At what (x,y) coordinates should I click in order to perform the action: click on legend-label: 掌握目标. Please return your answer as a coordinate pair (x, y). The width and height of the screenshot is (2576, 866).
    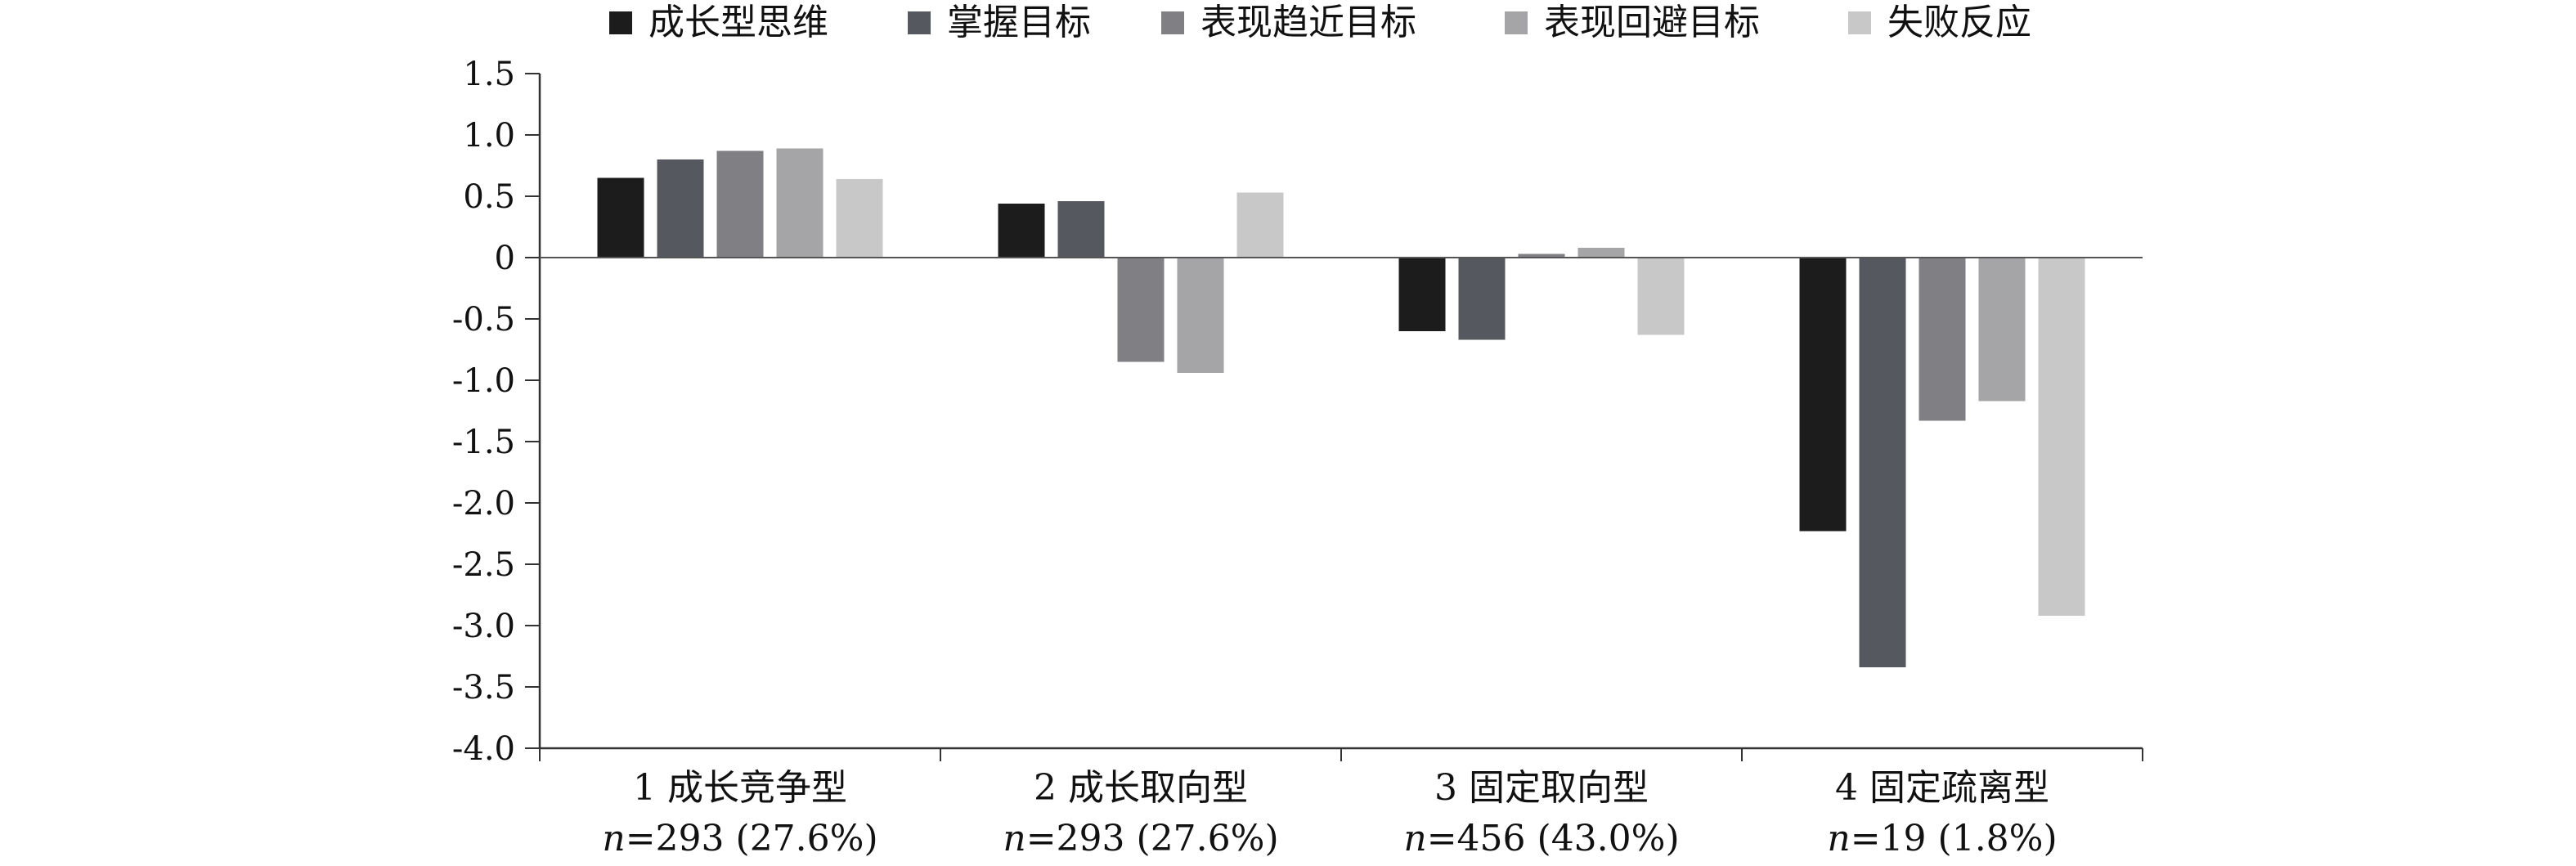
    Looking at the image, I should click on (1019, 22).